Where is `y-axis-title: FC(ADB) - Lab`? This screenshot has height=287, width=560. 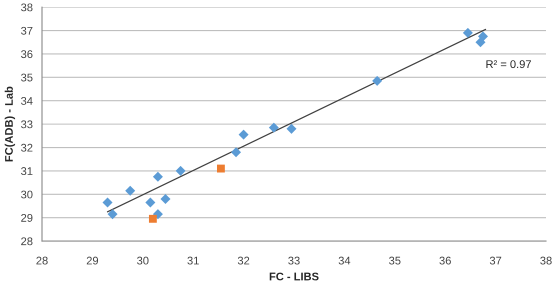 y-axis-title: FC(ADB) - Lab is located at coordinates (10, 124).